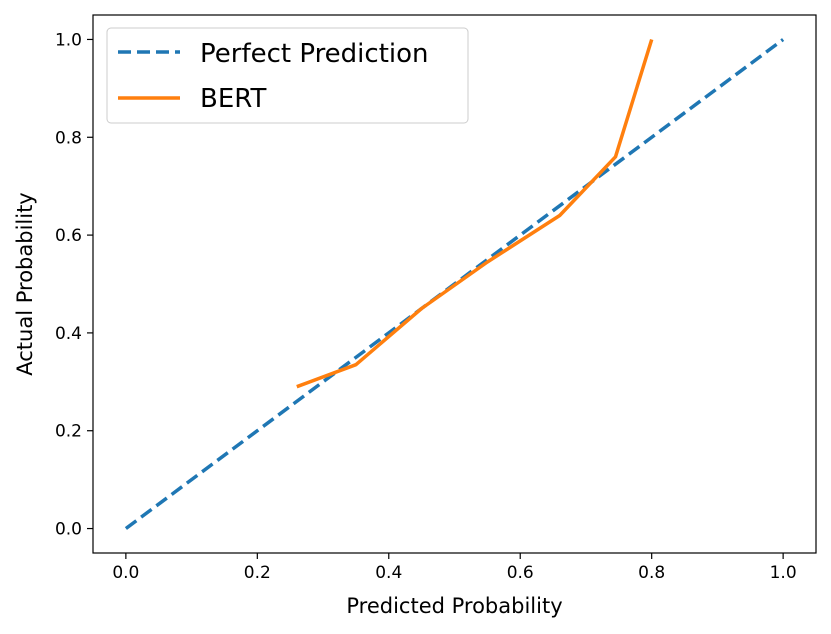 The image size is (831, 634). What do you see at coordinates (68, 530) in the screenshot?
I see `y-tick-label: 0.0` at bounding box center [68, 530].